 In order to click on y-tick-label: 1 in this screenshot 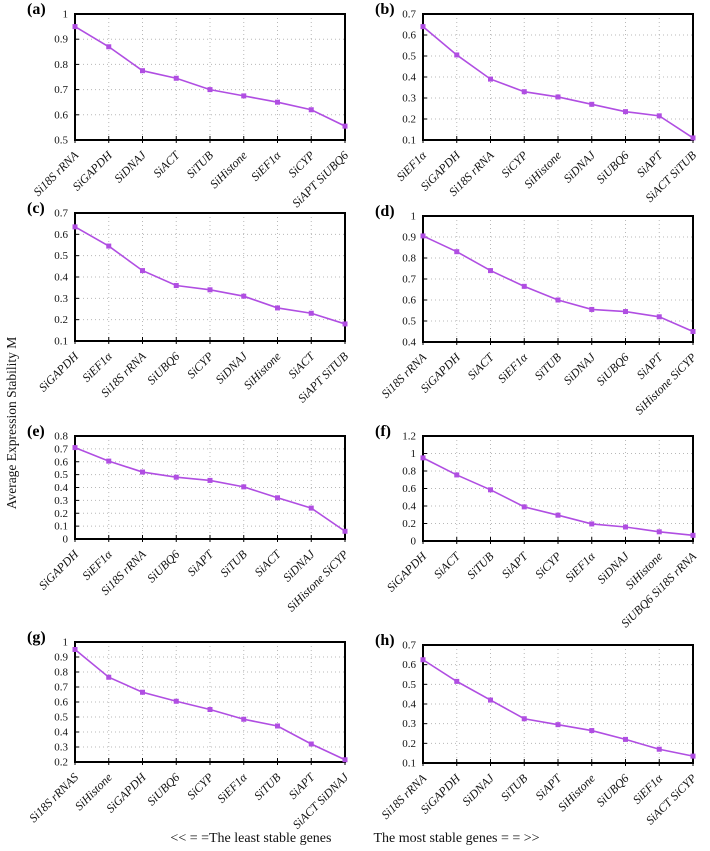, I will do `click(414, 454)`.